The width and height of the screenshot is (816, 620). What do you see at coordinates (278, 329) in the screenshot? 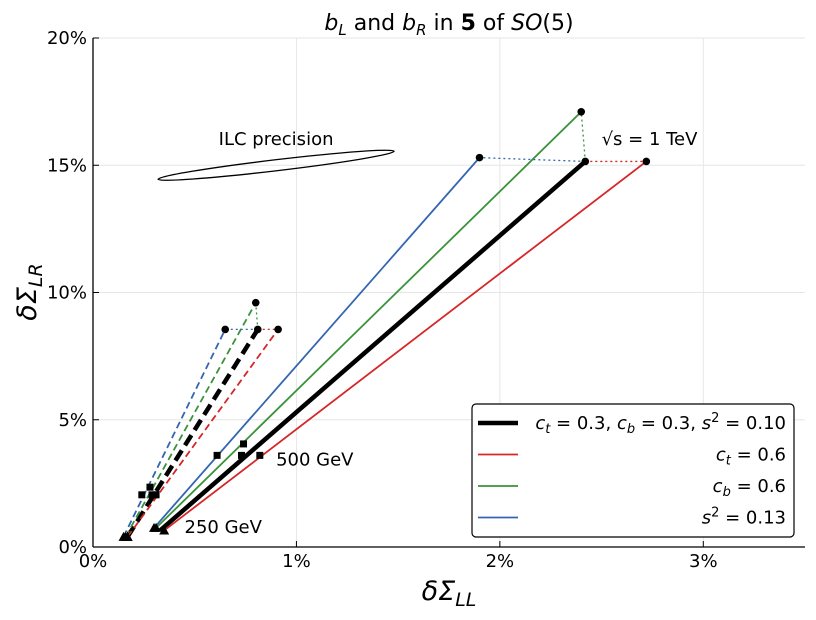
I see `marker-1tev-dashed-ct` at bounding box center [278, 329].